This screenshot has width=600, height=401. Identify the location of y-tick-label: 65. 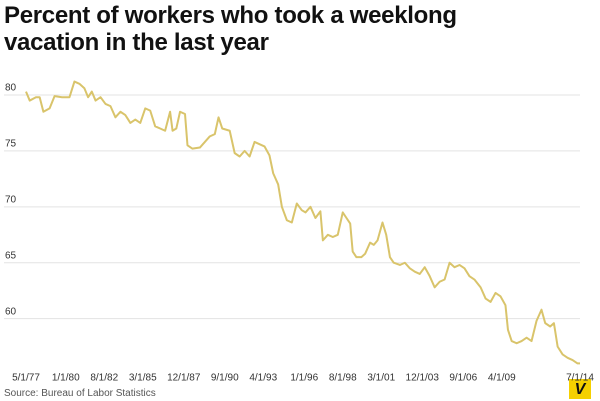
(11, 255).